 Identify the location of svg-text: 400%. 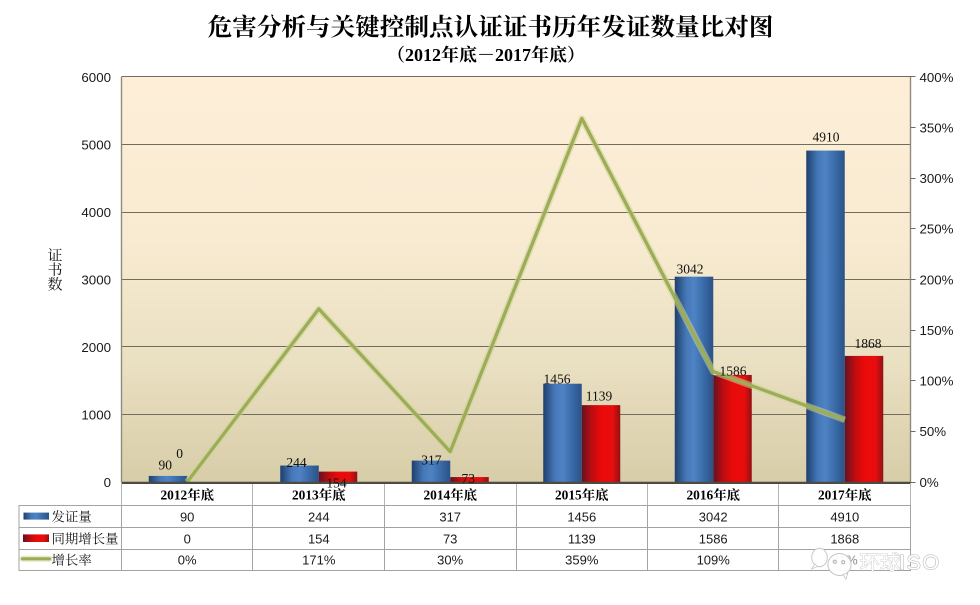
(937, 77).